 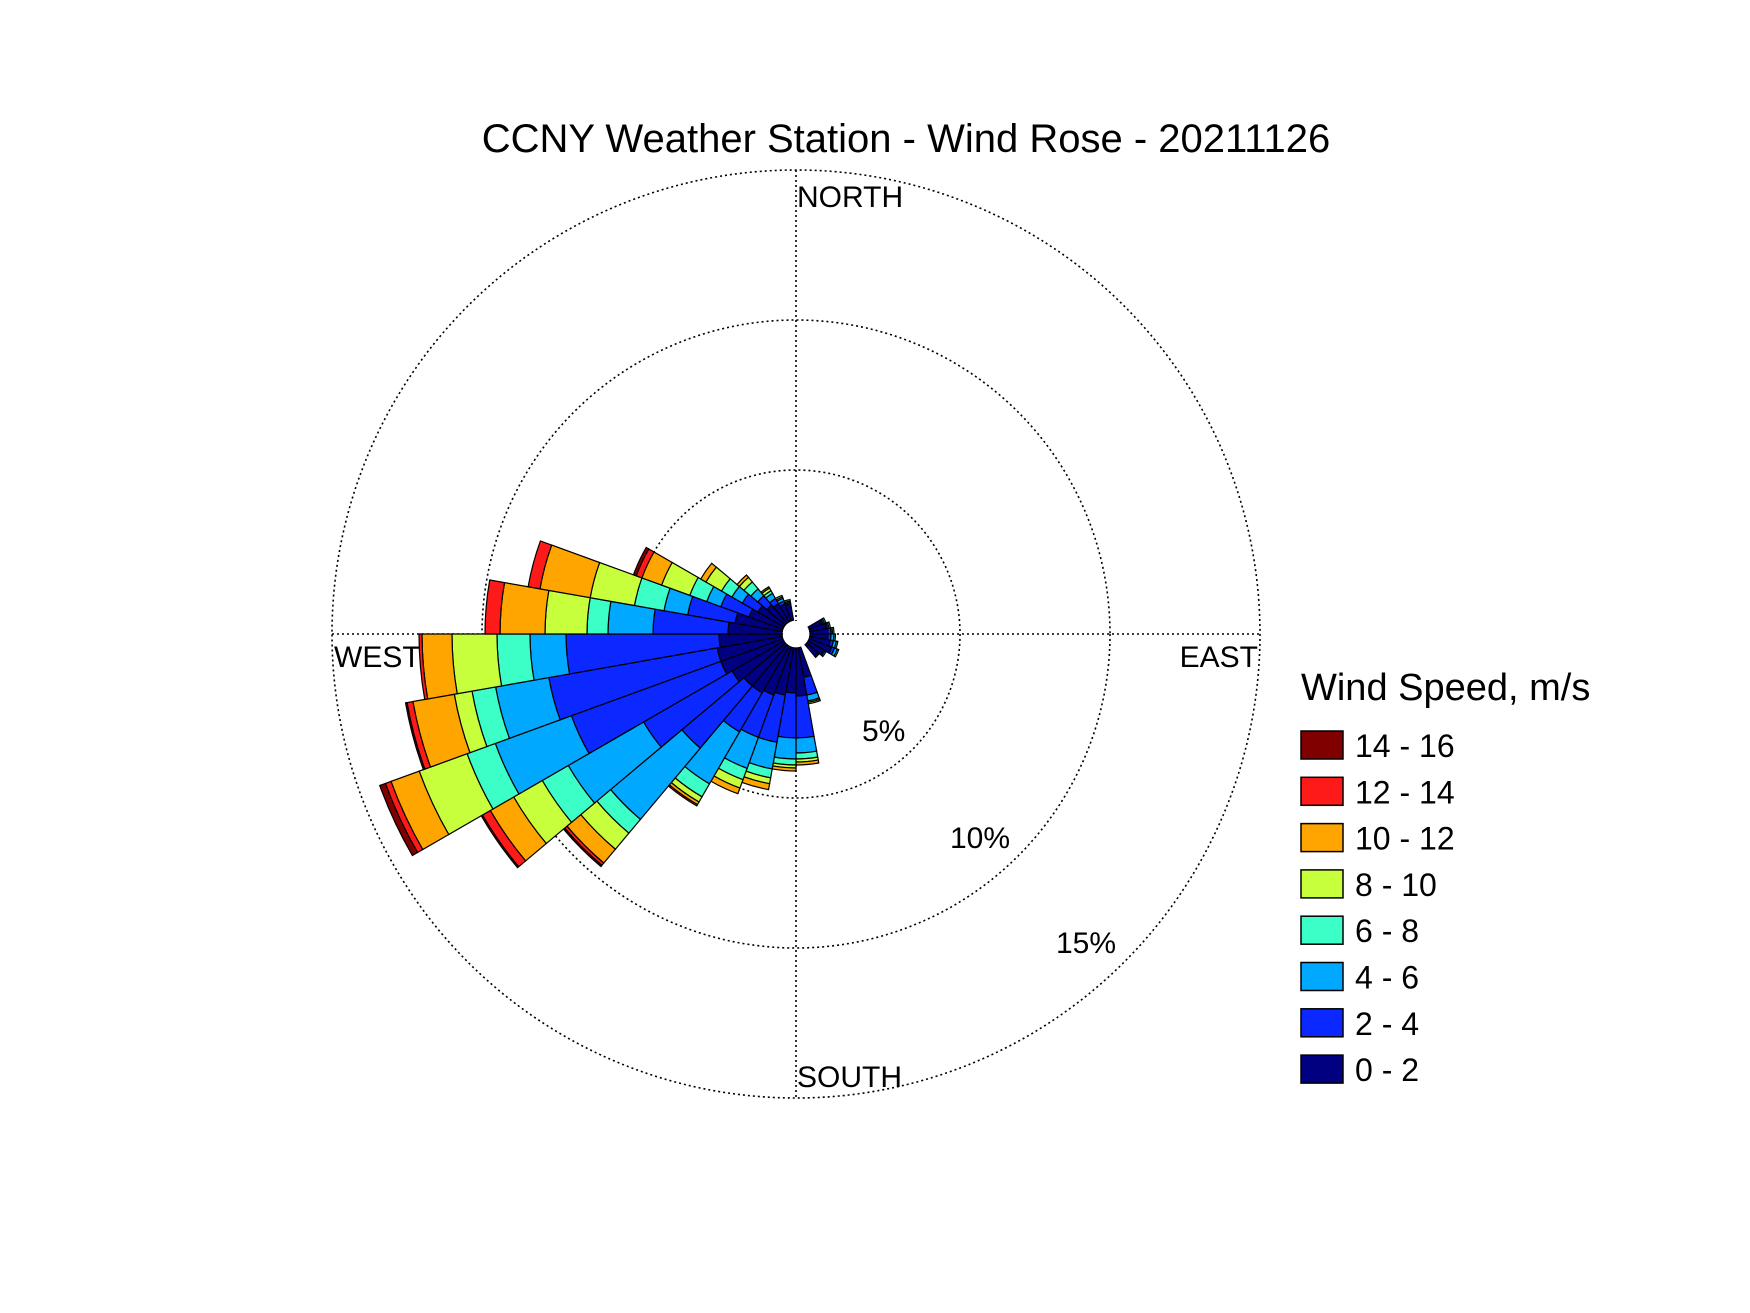 I want to click on ring-label-5: 5%, so click(x=883, y=731).